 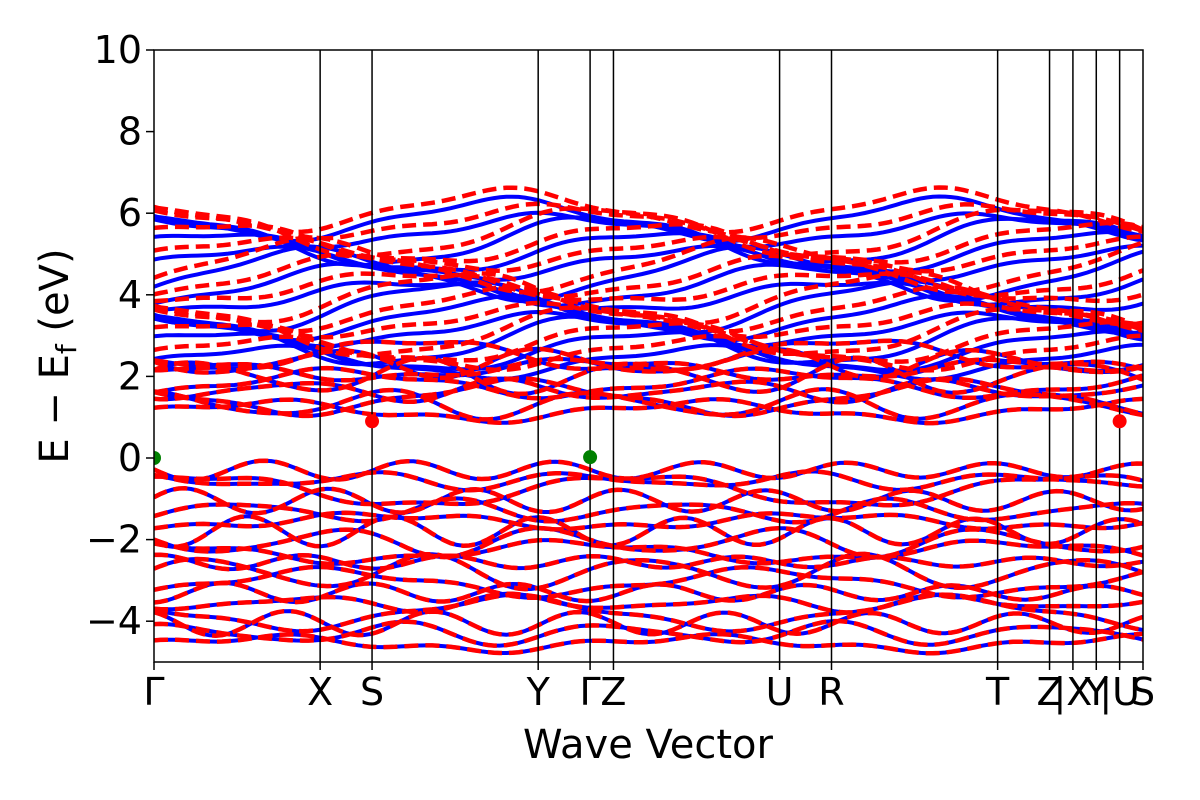 I want to click on x-tick-label: X, so click(x=320, y=692).